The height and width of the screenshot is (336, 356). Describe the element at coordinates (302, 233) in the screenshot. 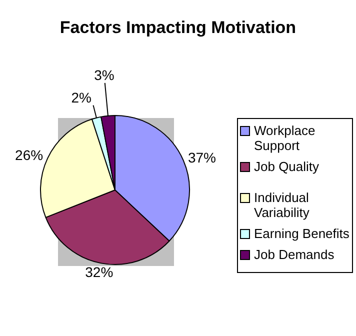

I see `legend-label: Earning Benefits` at that location.